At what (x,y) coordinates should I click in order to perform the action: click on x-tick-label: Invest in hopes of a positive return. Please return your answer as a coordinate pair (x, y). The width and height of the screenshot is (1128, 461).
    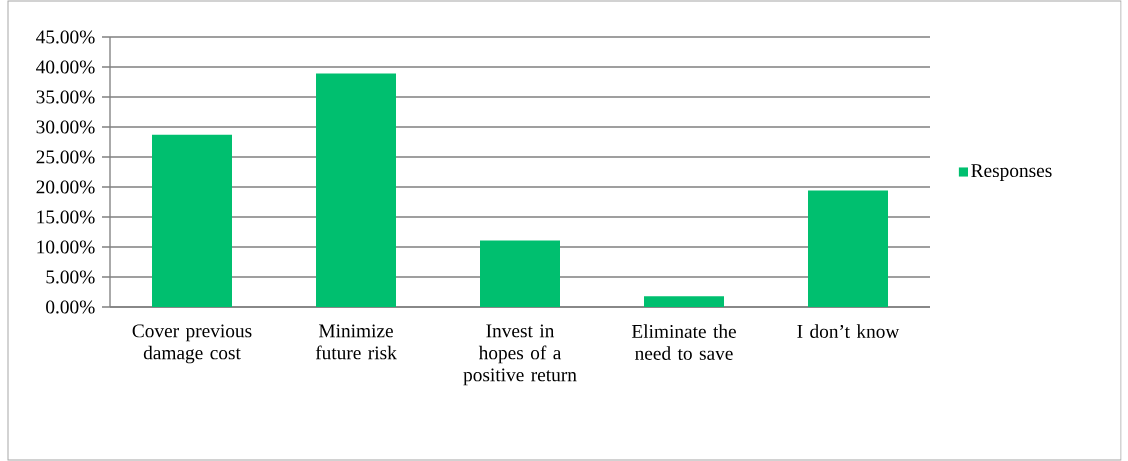
    Looking at the image, I should click on (520, 355).